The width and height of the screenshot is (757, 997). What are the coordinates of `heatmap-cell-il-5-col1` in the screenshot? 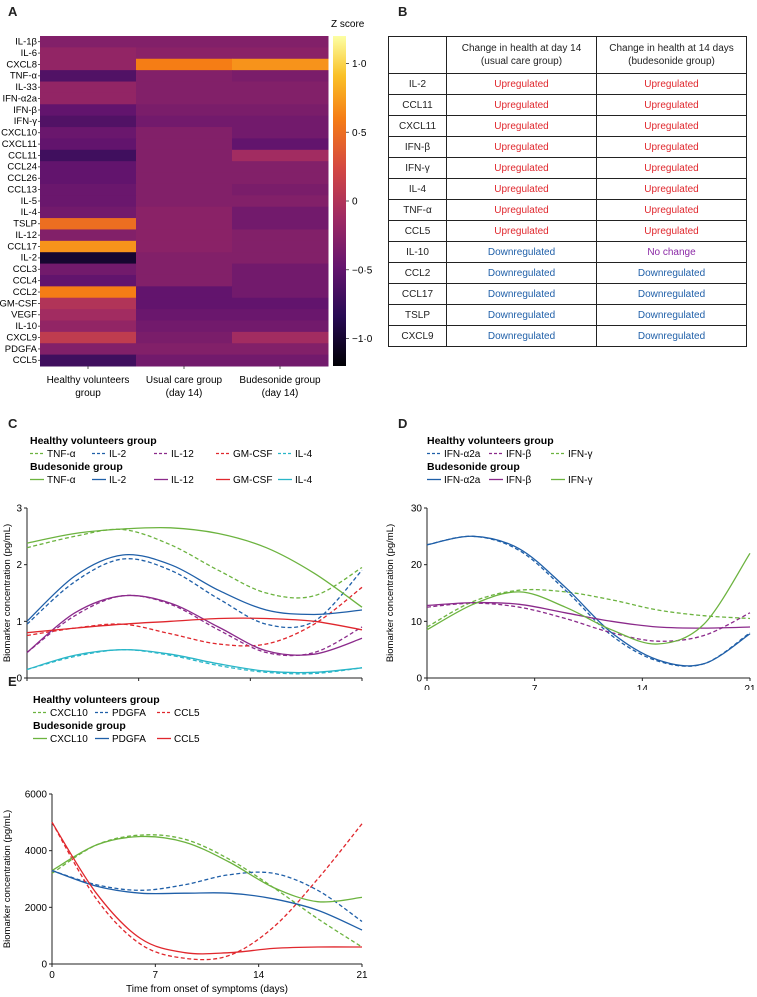 It's located at (88, 201).